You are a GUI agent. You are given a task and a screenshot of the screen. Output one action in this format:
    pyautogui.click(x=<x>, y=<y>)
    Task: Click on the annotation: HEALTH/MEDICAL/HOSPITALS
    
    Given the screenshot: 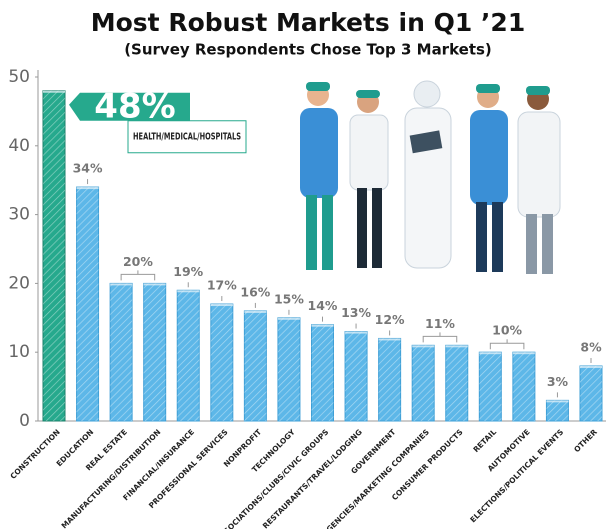 What is the action you would take?
    pyautogui.click(x=187, y=136)
    